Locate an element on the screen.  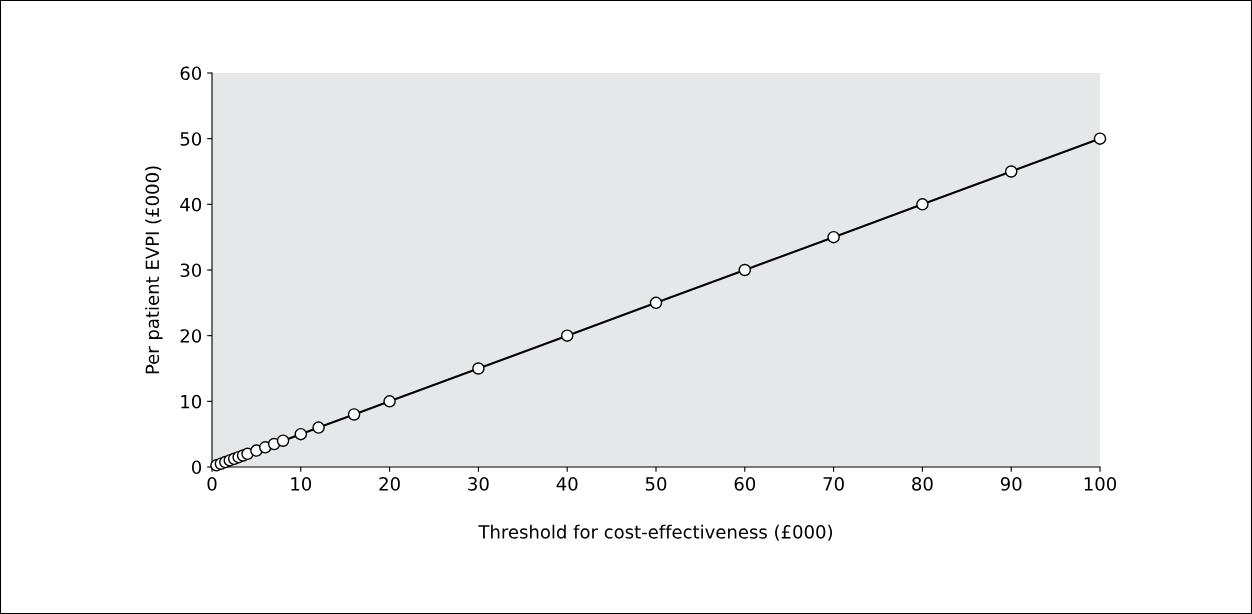
y-tick-label: 40 is located at coordinates (191, 204).